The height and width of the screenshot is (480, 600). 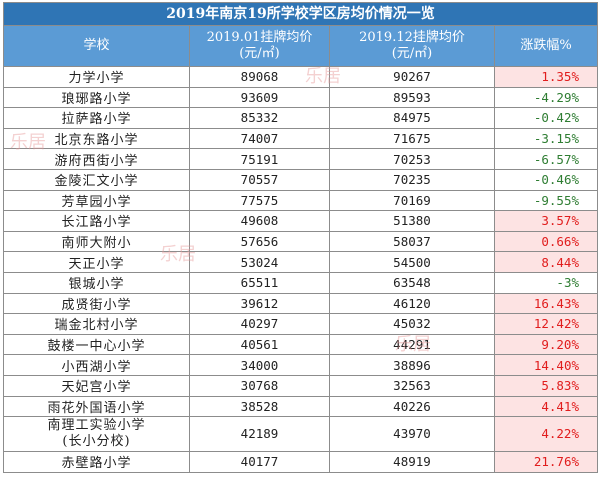 What do you see at coordinates (96, 77) in the screenshot?
I see `school-name-cell: 力学小学` at bounding box center [96, 77].